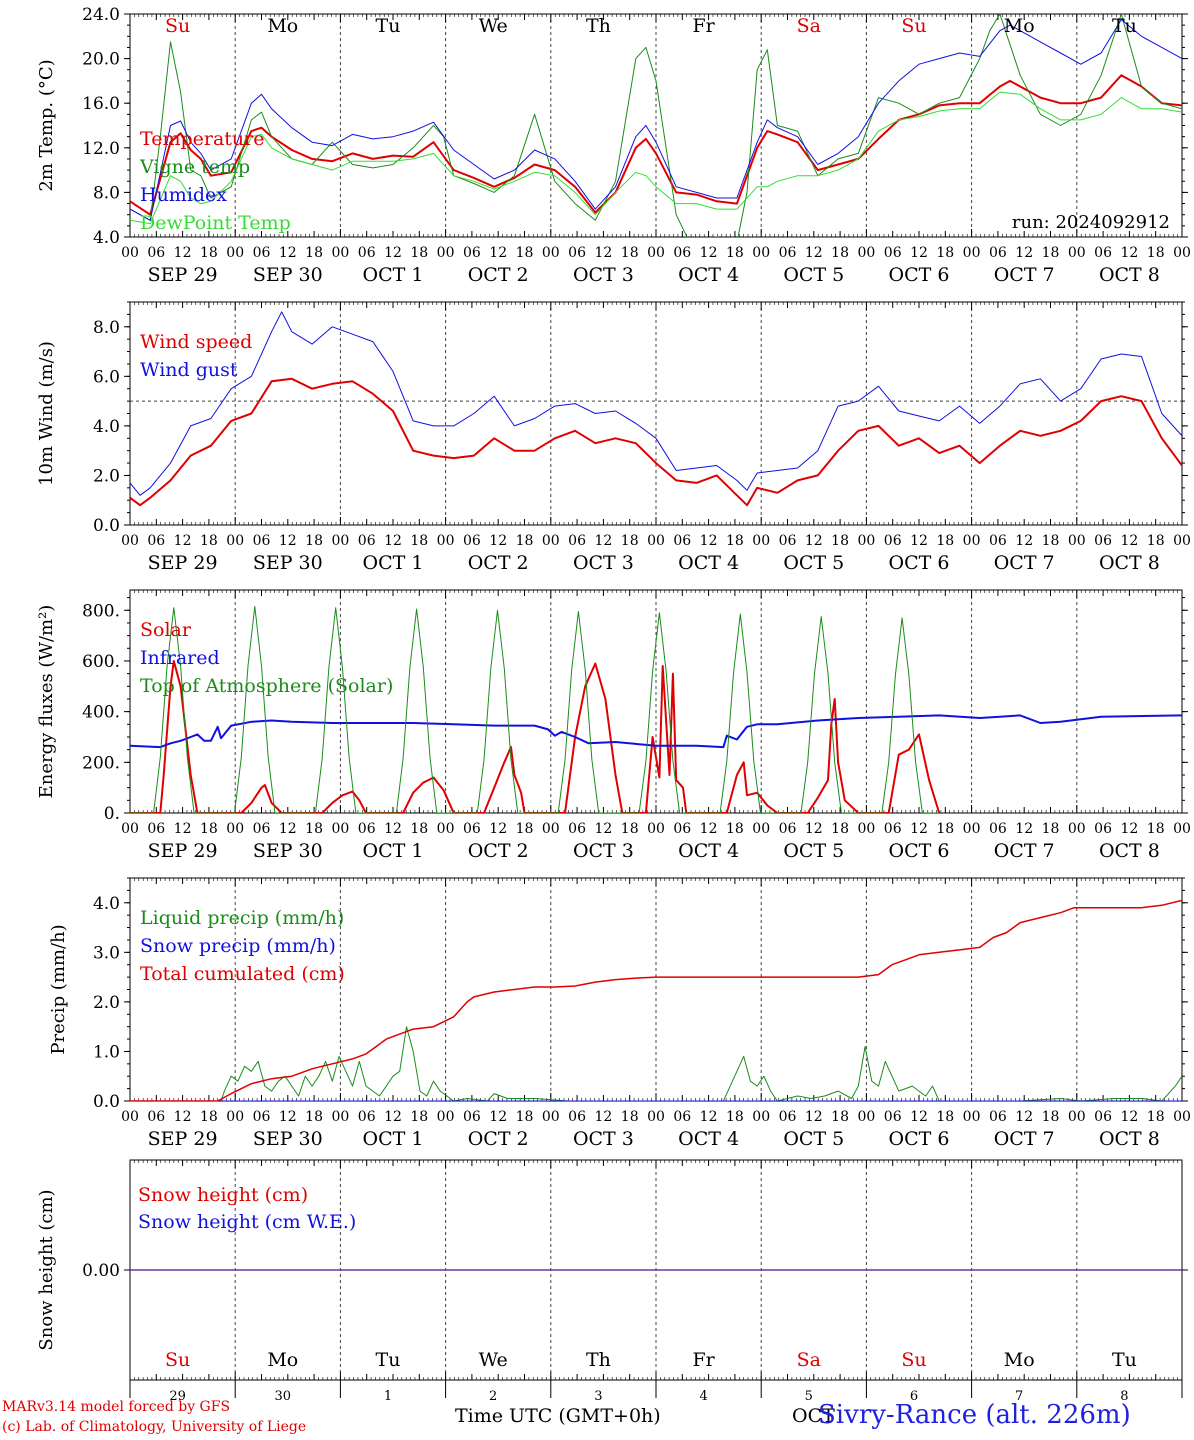  Describe the element at coordinates (106, 193) in the screenshot. I see `y-tick-label: 8.0` at that location.